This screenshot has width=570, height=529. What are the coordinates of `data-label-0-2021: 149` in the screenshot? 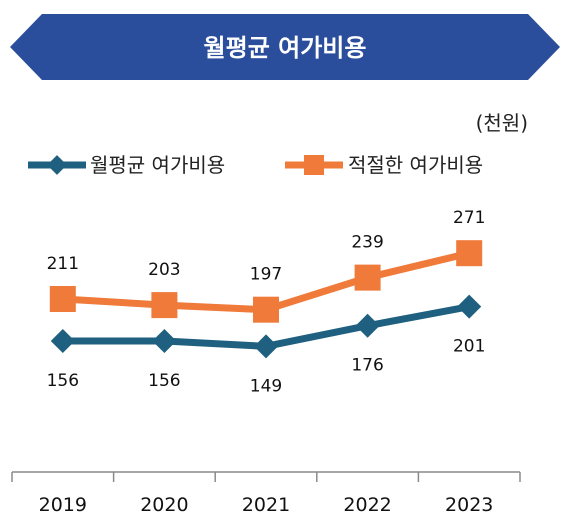 It's located at (266, 386).